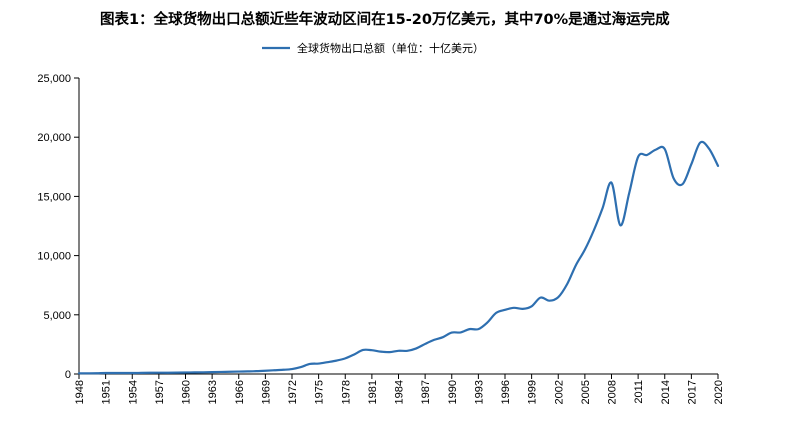 Image resolution: width=807 pixels, height=425 pixels. What do you see at coordinates (54, 138) in the screenshot?
I see `y-tick-label: 20,000` at bounding box center [54, 138].